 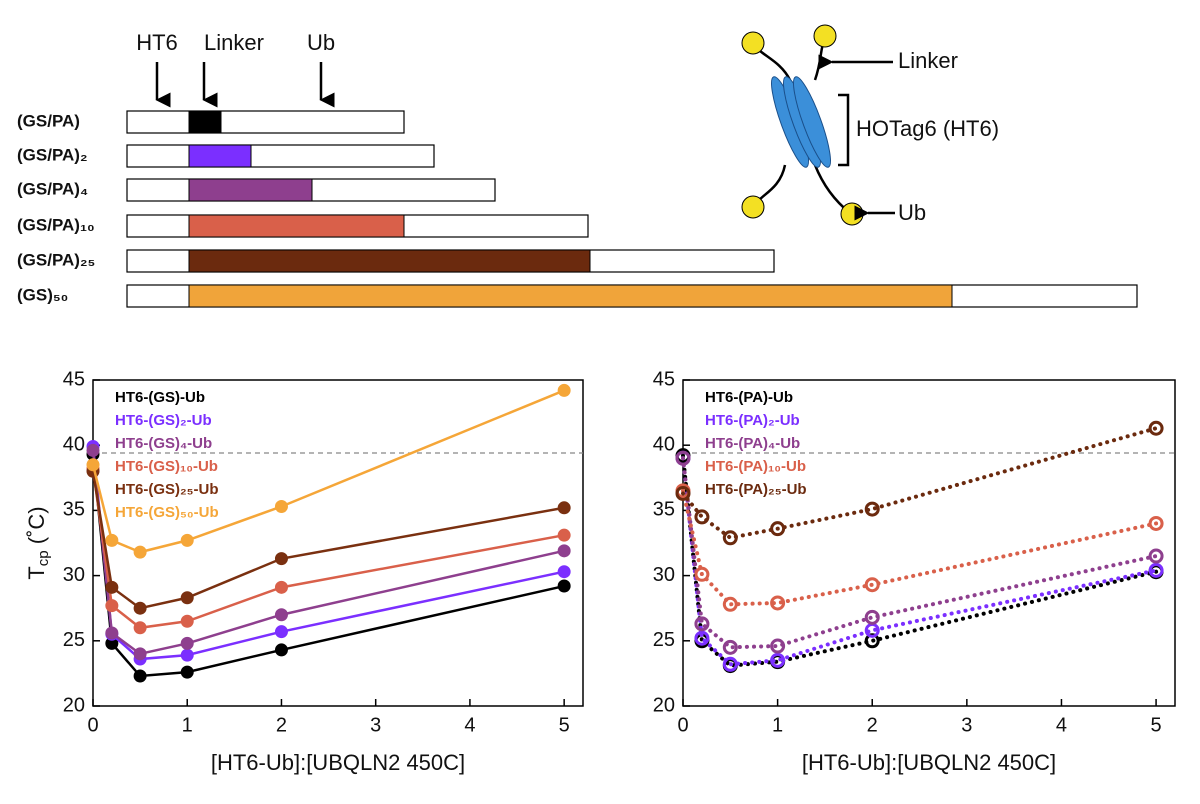 I want to click on row-label: (GS/PA)₄, so click(x=52, y=188).